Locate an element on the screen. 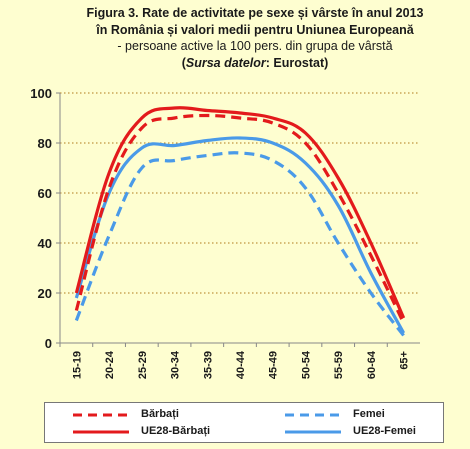  legend-label: UE28-Bărbați is located at coordinates (176, 431).